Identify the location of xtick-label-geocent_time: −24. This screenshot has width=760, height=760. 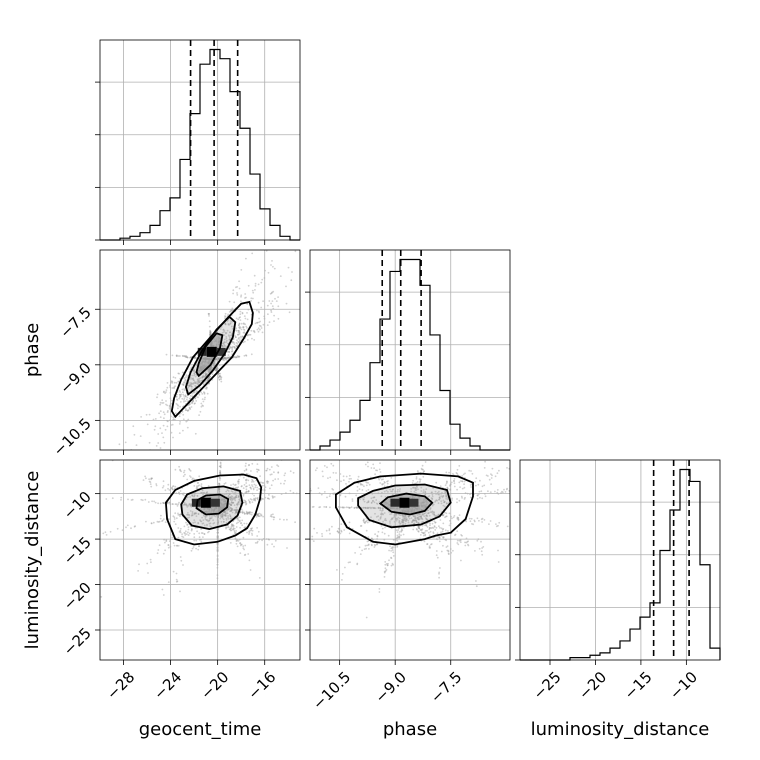
(167, 685).